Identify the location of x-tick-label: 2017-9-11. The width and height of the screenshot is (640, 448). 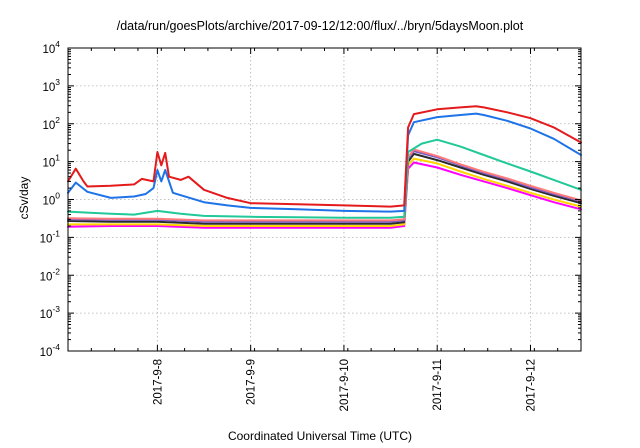
(438, 385).